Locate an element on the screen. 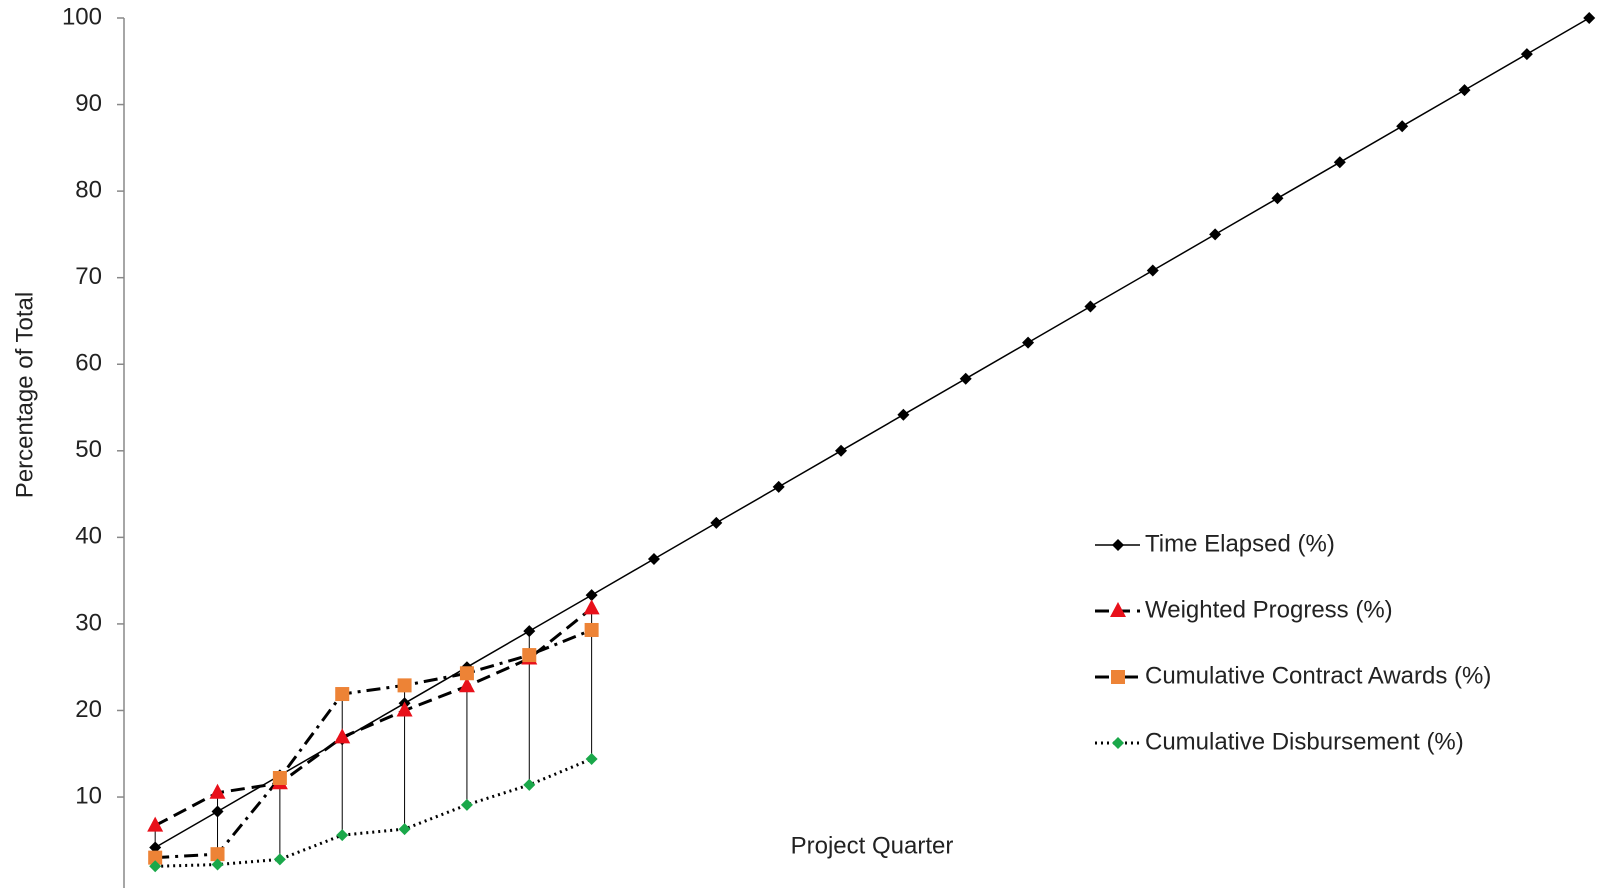 This screenshot has width=1610, height=888. y-tick-label: 20 is located at coordinates (88, 709).